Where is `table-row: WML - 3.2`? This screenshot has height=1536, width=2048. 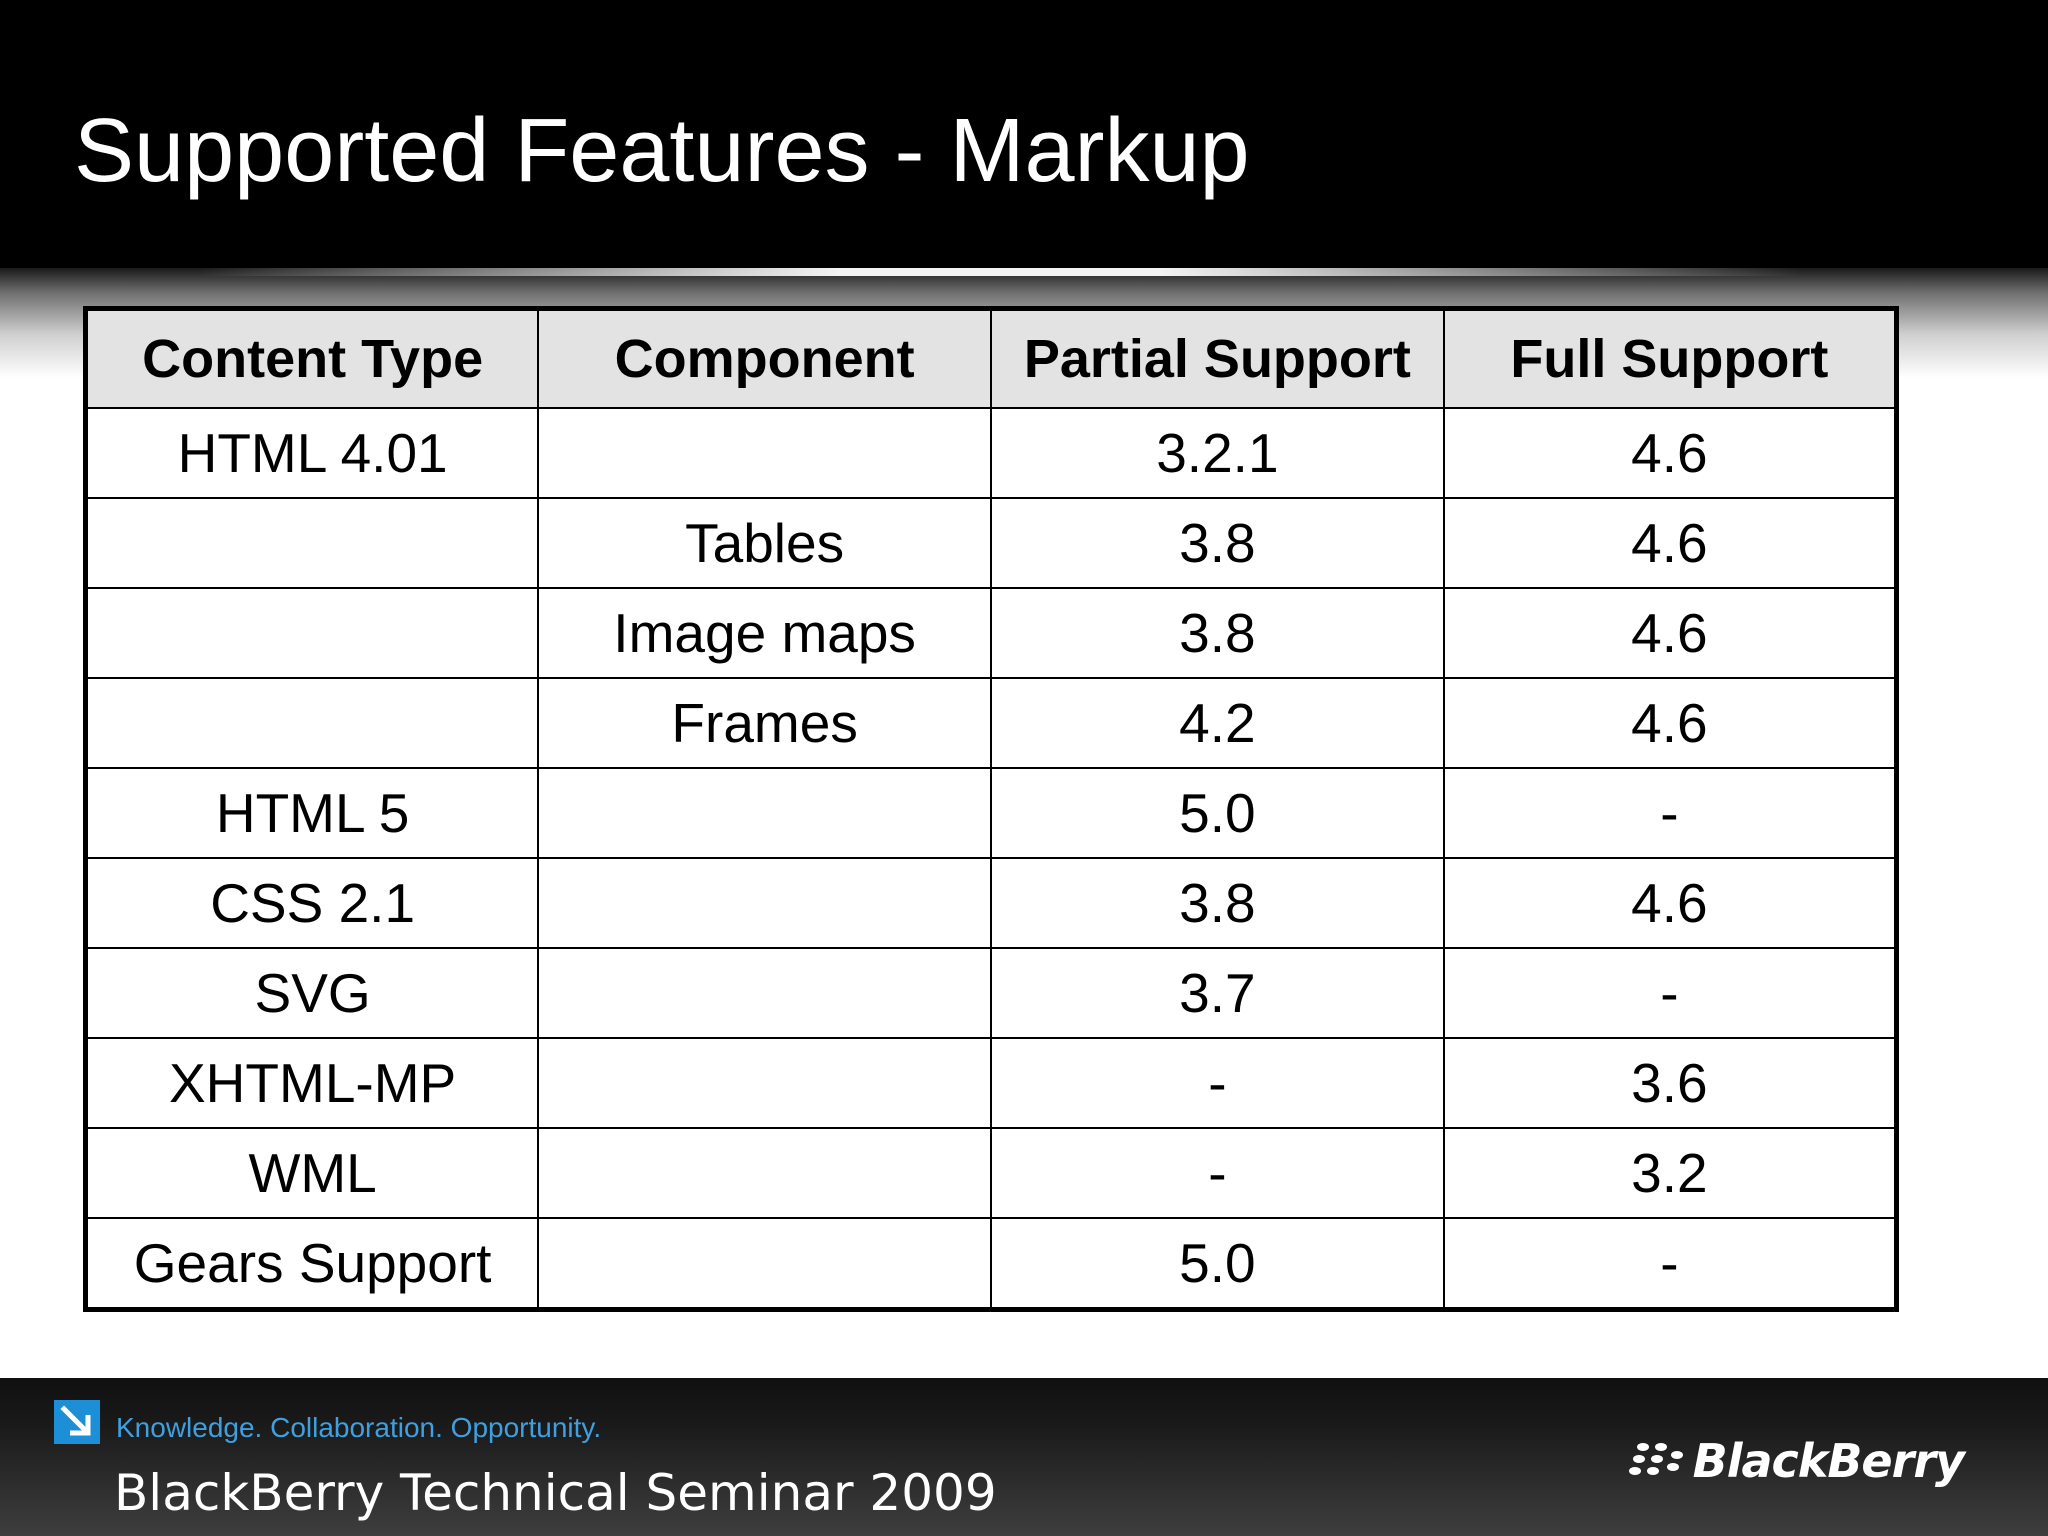 table-row: WML - 3.2 is located at coordinates (991, 1173).